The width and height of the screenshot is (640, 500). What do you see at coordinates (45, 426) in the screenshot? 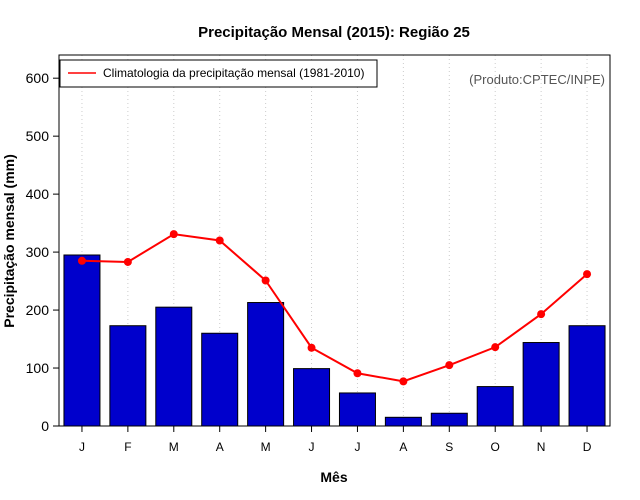
I see `y-tick-label: 0` at bounding box center [45, 426].